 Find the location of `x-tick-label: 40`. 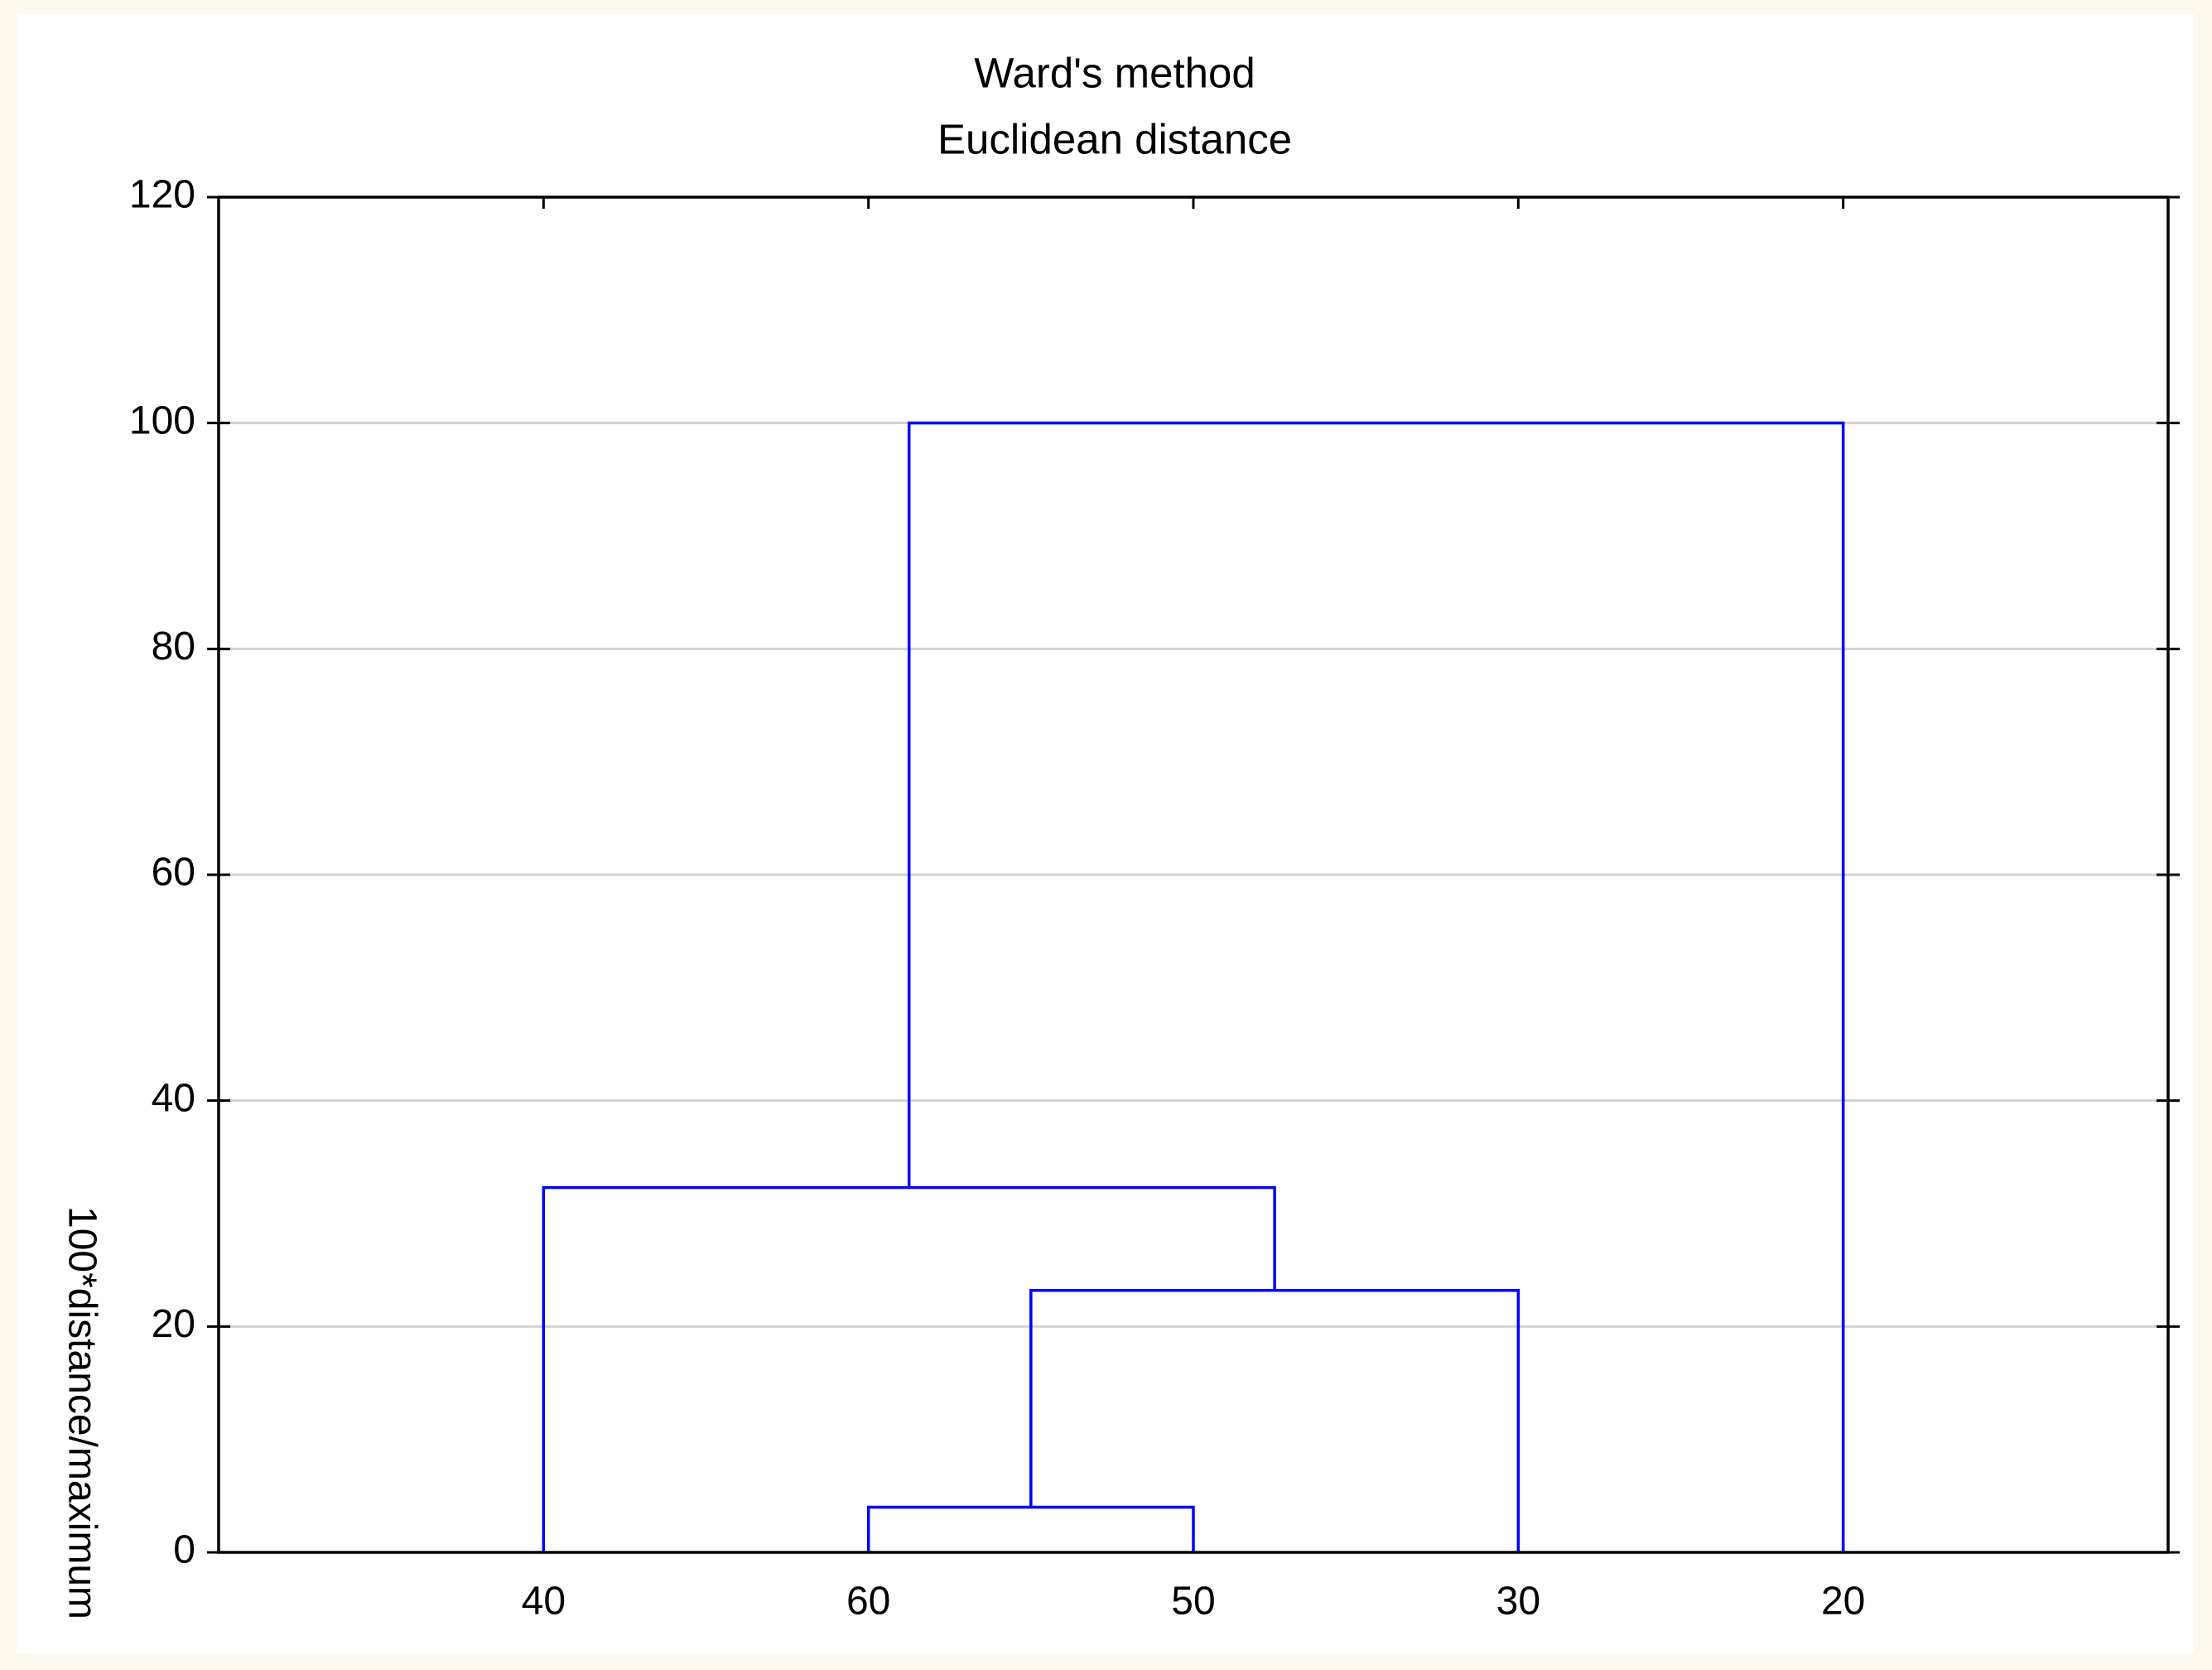

x-tick-label: 40 is located at coordinates (544, 1602).